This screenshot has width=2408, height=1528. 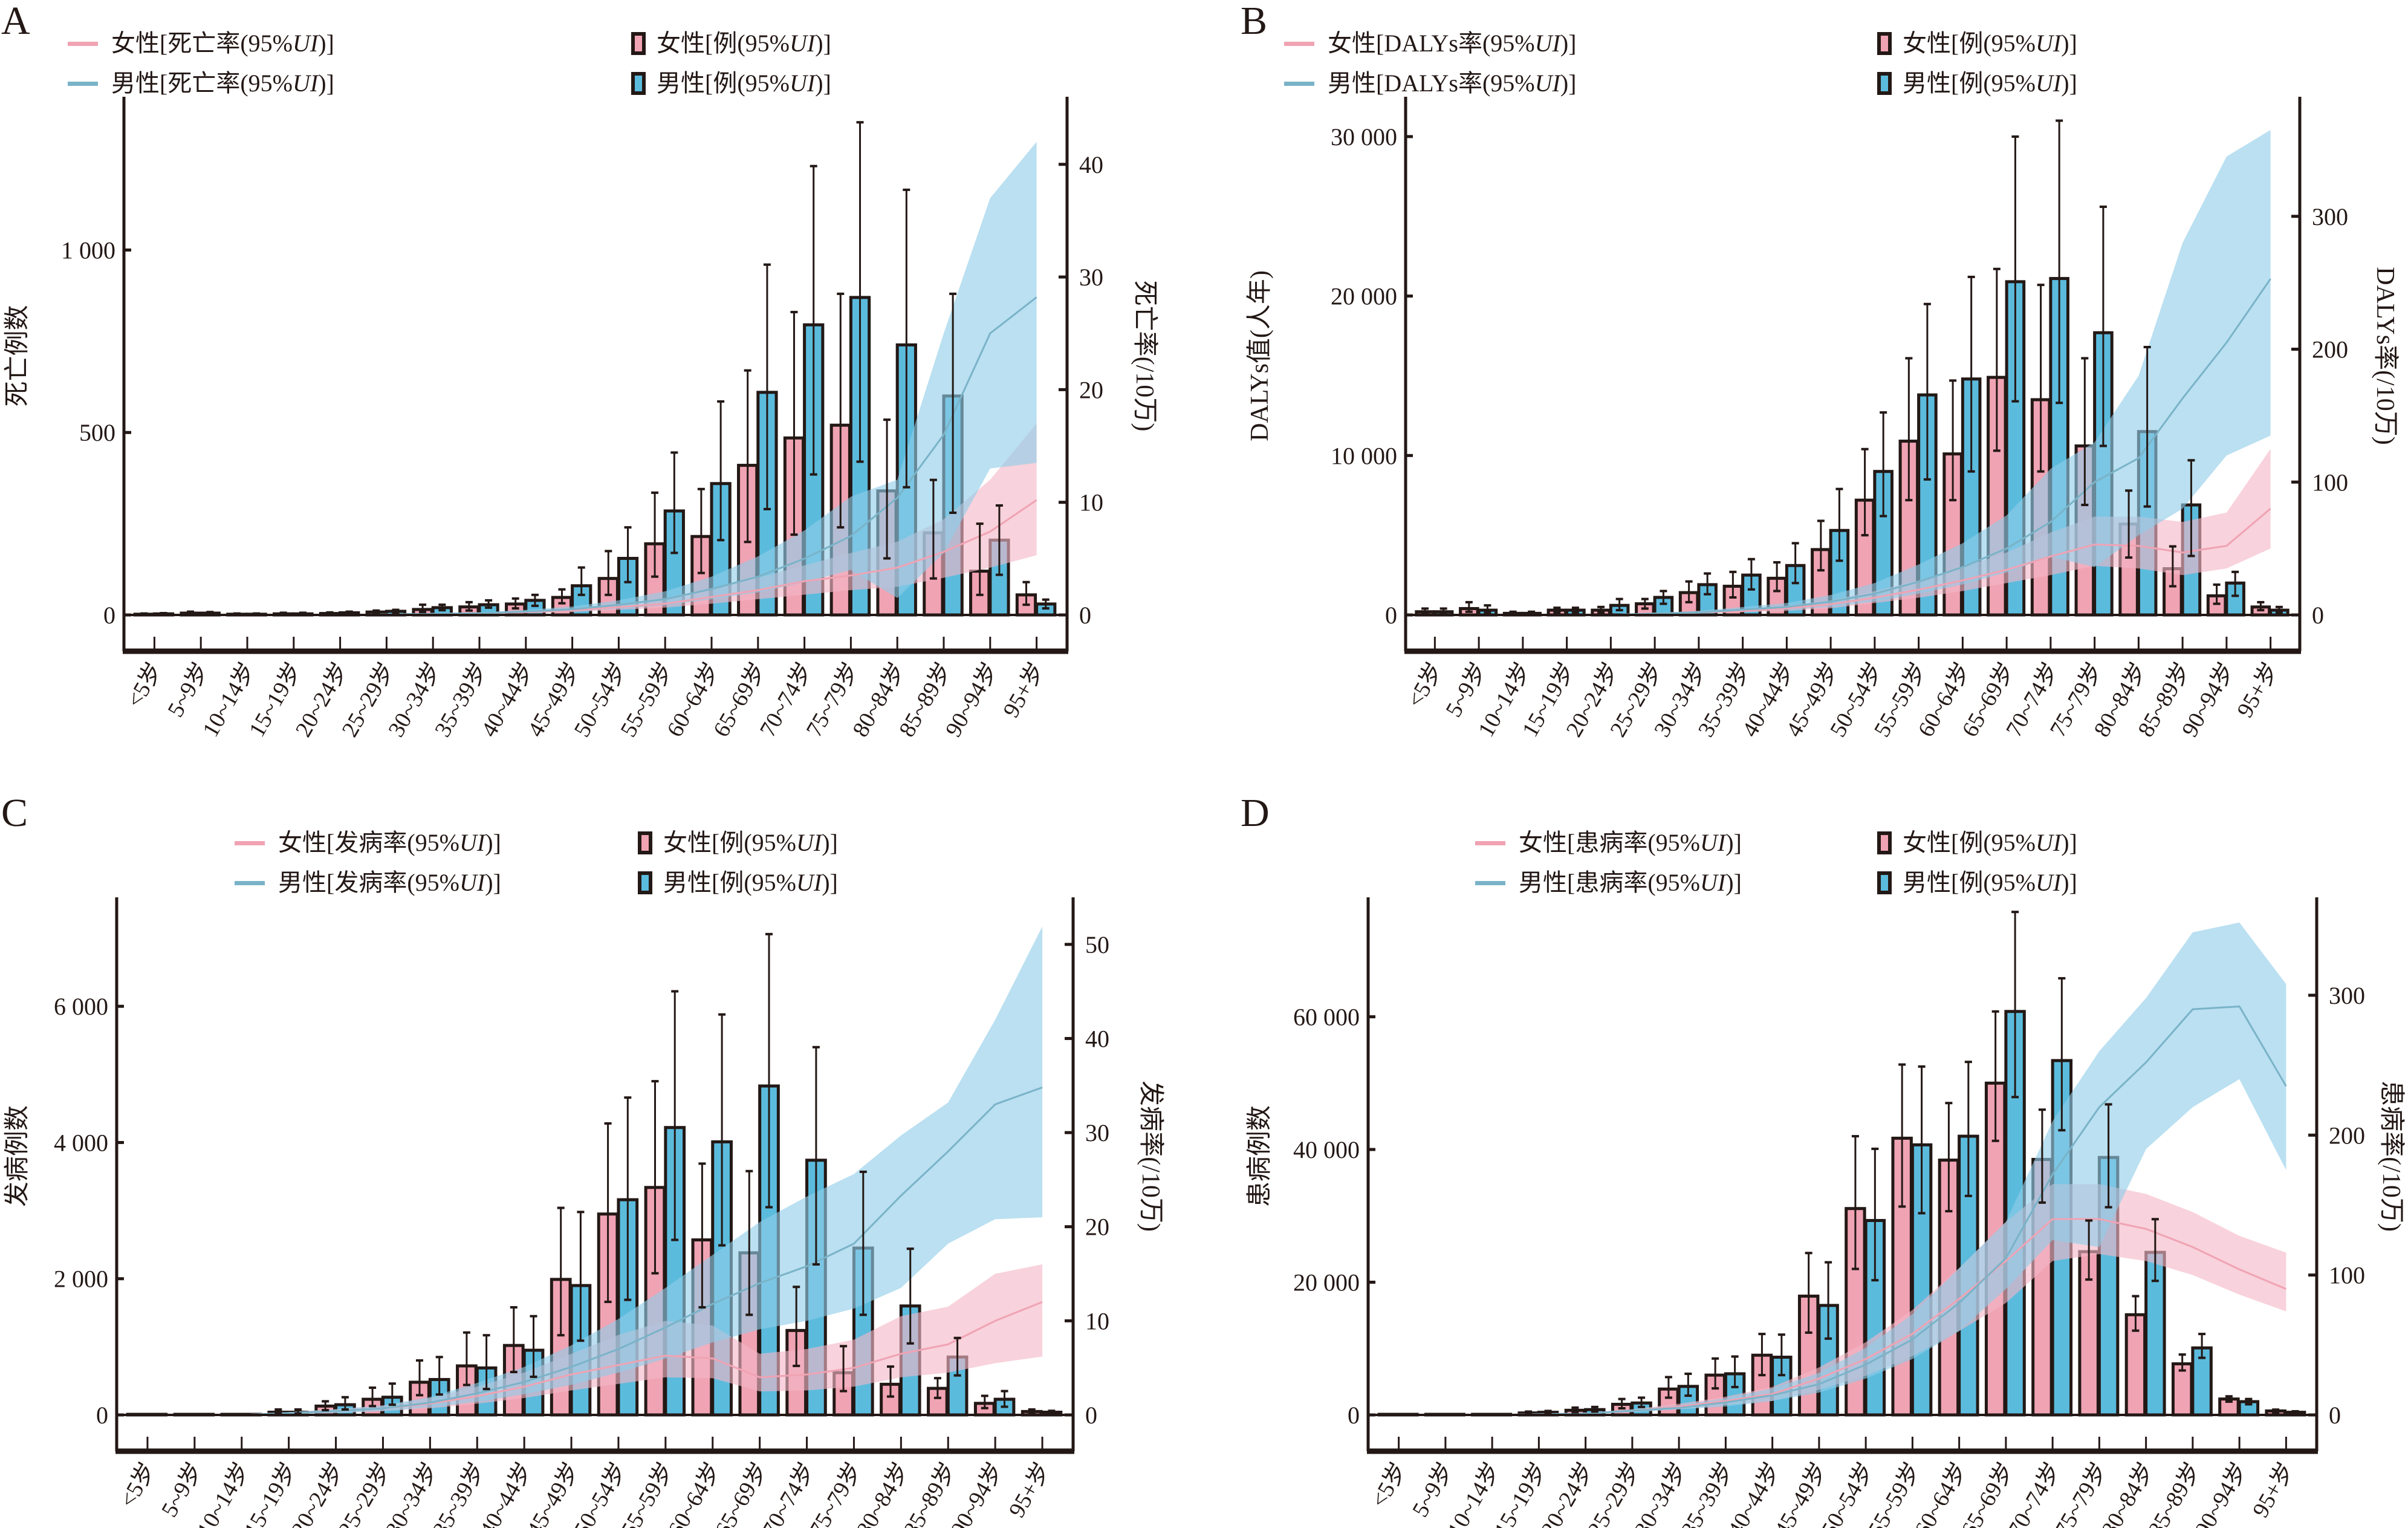 I want to click on y-tick-label-left: 500, so click(x=97, y=432).